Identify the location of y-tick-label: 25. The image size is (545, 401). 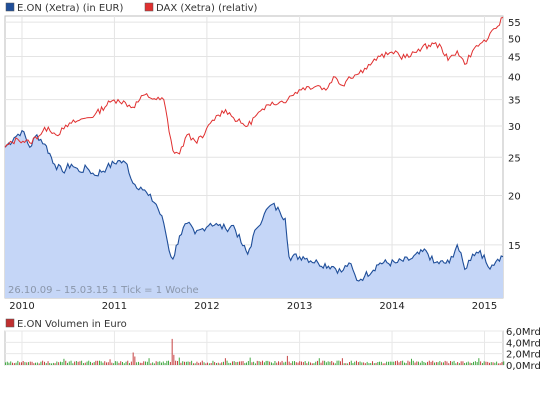
(514, 158).